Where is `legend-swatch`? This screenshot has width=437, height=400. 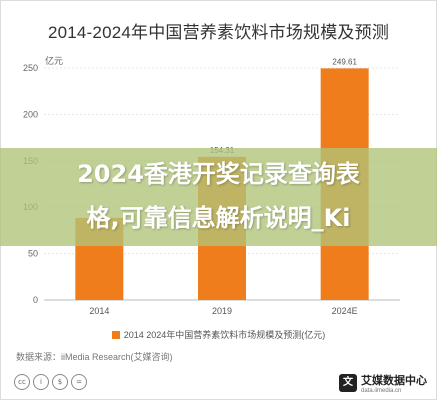
legend-swatch is located at coordinates (115, 335).